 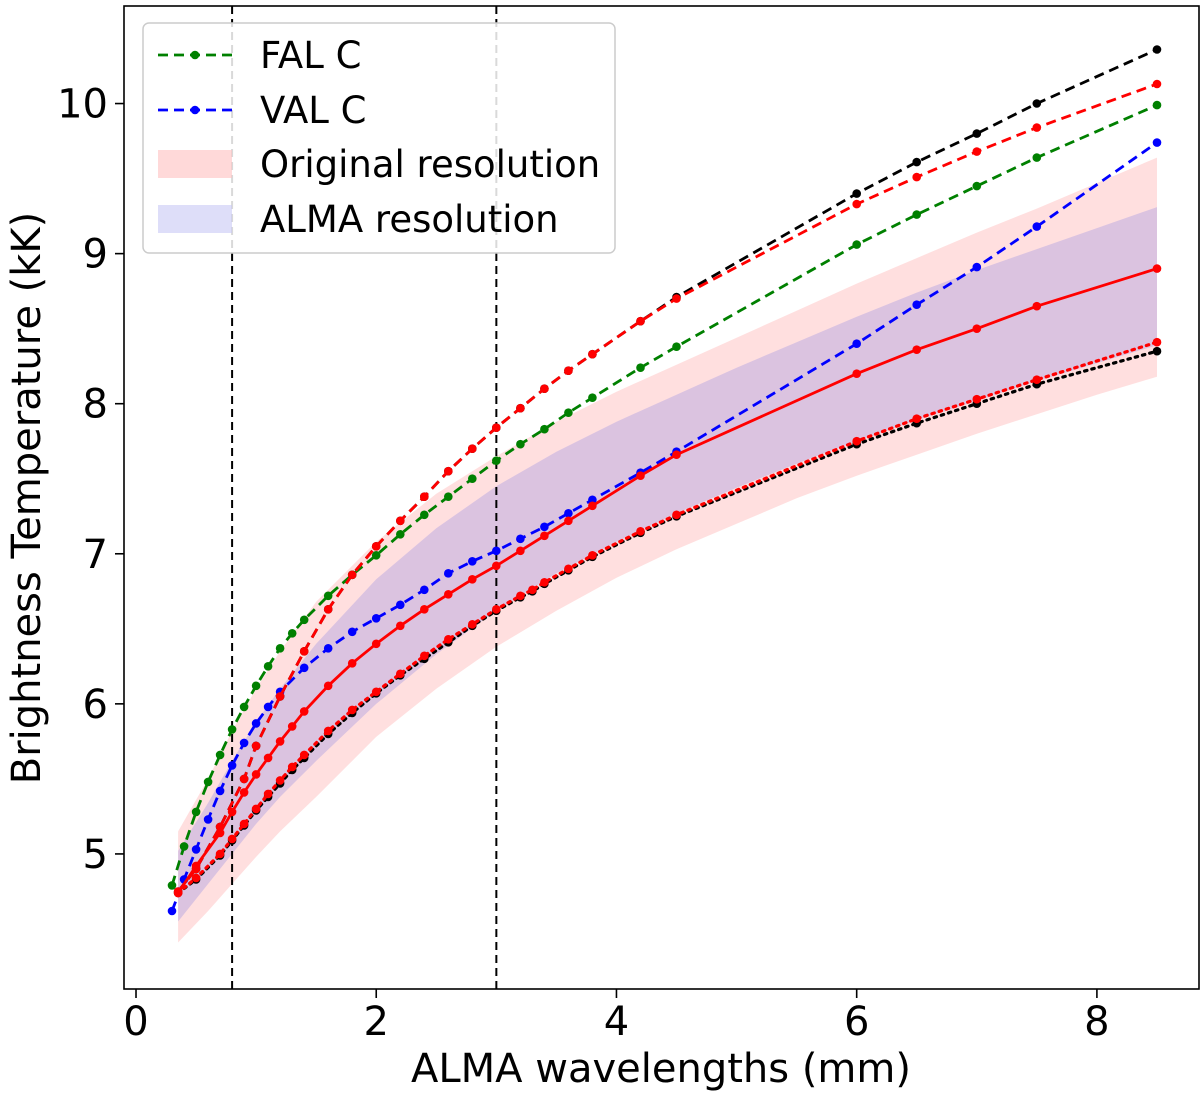 I want to click on x-tick-label: 2, so click(x=376, y=1022).